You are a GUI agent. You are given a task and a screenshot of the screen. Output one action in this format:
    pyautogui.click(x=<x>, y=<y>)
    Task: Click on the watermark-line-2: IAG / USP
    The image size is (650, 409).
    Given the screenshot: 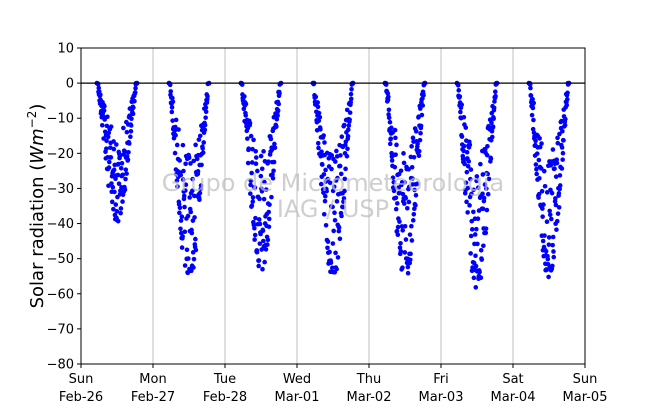 What is the action you would take?
    pyautogui.click(x=333, y=209)
    